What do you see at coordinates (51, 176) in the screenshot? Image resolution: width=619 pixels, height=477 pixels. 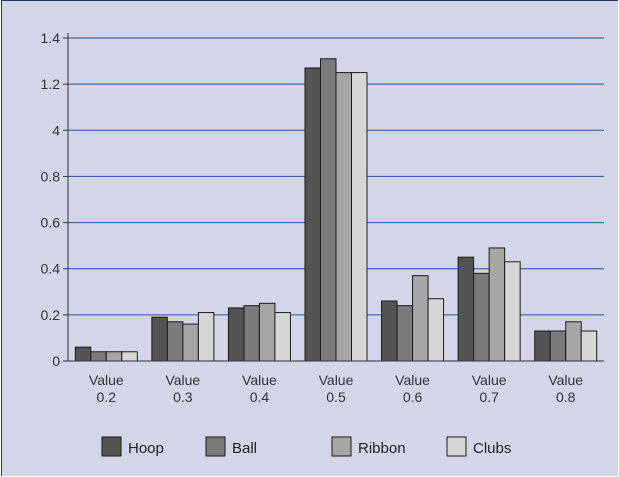 I see `y-tick-label: 0.8` at bounding box center [51, 176].